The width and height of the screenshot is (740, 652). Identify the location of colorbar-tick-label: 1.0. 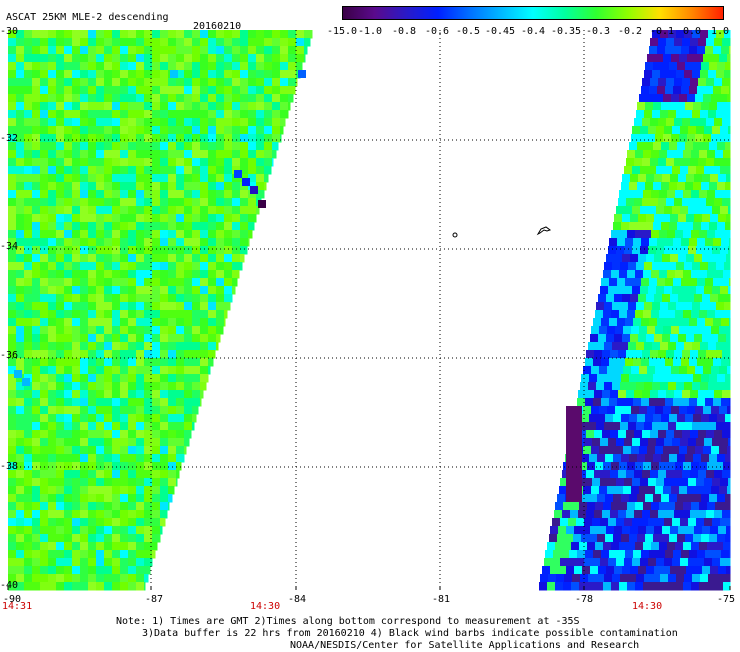
(720, 31).